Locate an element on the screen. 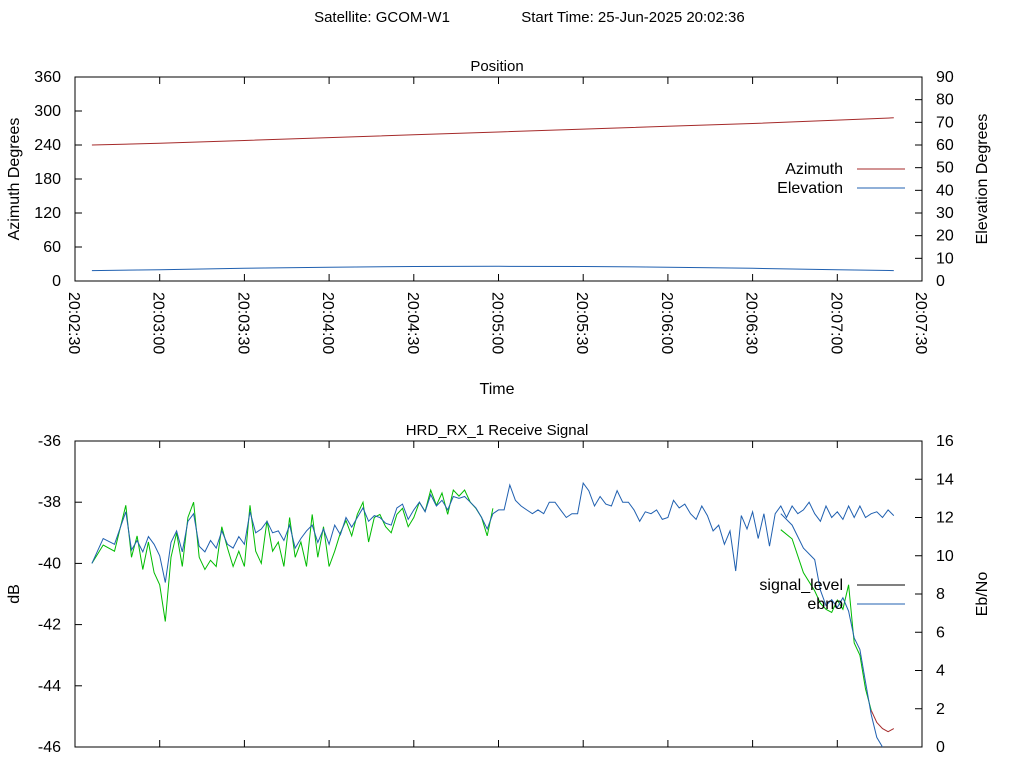 Image resolution: width=1024 pixels, height=768 pixels. x-tick-label: 20:06:30 is located at coordinates (751, 323).